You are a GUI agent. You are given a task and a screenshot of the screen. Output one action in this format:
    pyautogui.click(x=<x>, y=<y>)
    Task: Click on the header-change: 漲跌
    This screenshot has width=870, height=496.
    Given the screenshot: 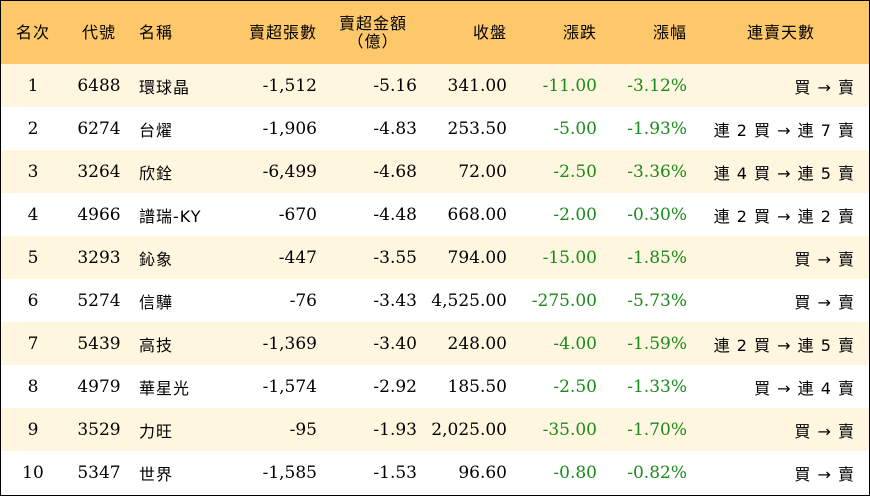 What is the action you would take?
    pyautogui.click(x=579, y=32)
    